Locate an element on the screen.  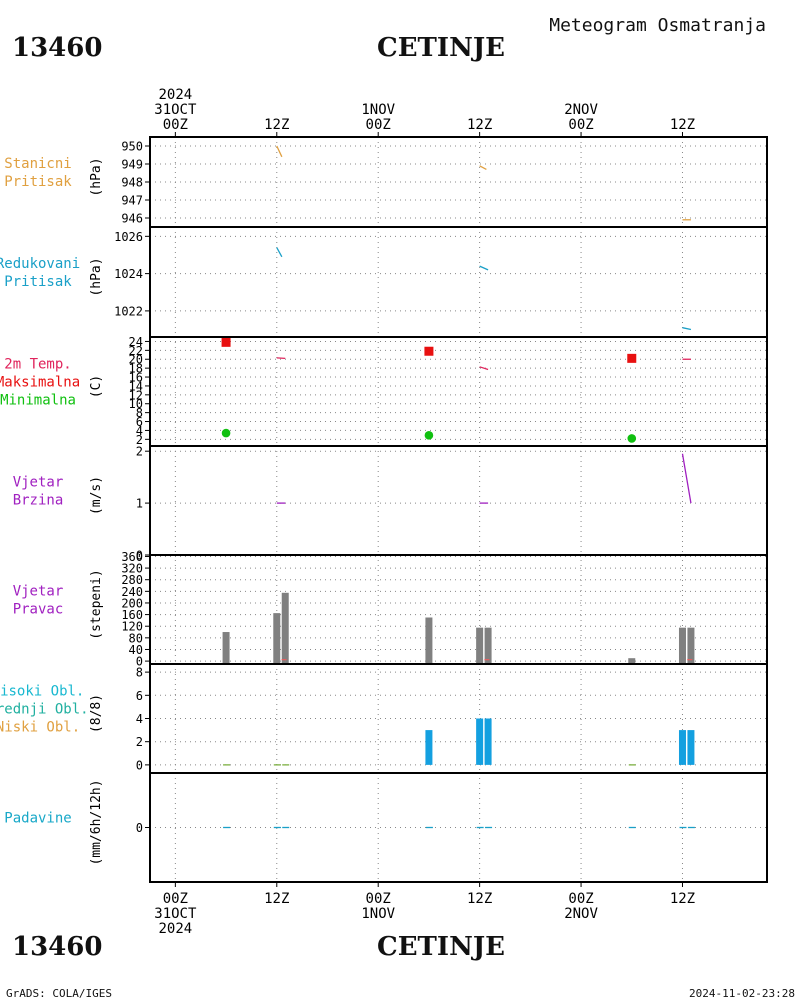
panel-unit-label: (C) is located at coordinates (96, 386).